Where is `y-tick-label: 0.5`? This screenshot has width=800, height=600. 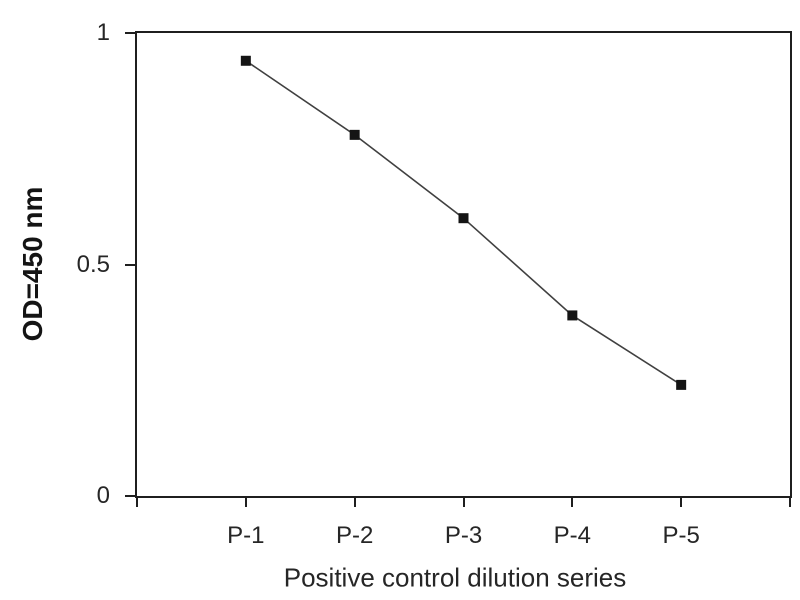 y-tick-label: 0.5 is located at coordinates (93, 264).